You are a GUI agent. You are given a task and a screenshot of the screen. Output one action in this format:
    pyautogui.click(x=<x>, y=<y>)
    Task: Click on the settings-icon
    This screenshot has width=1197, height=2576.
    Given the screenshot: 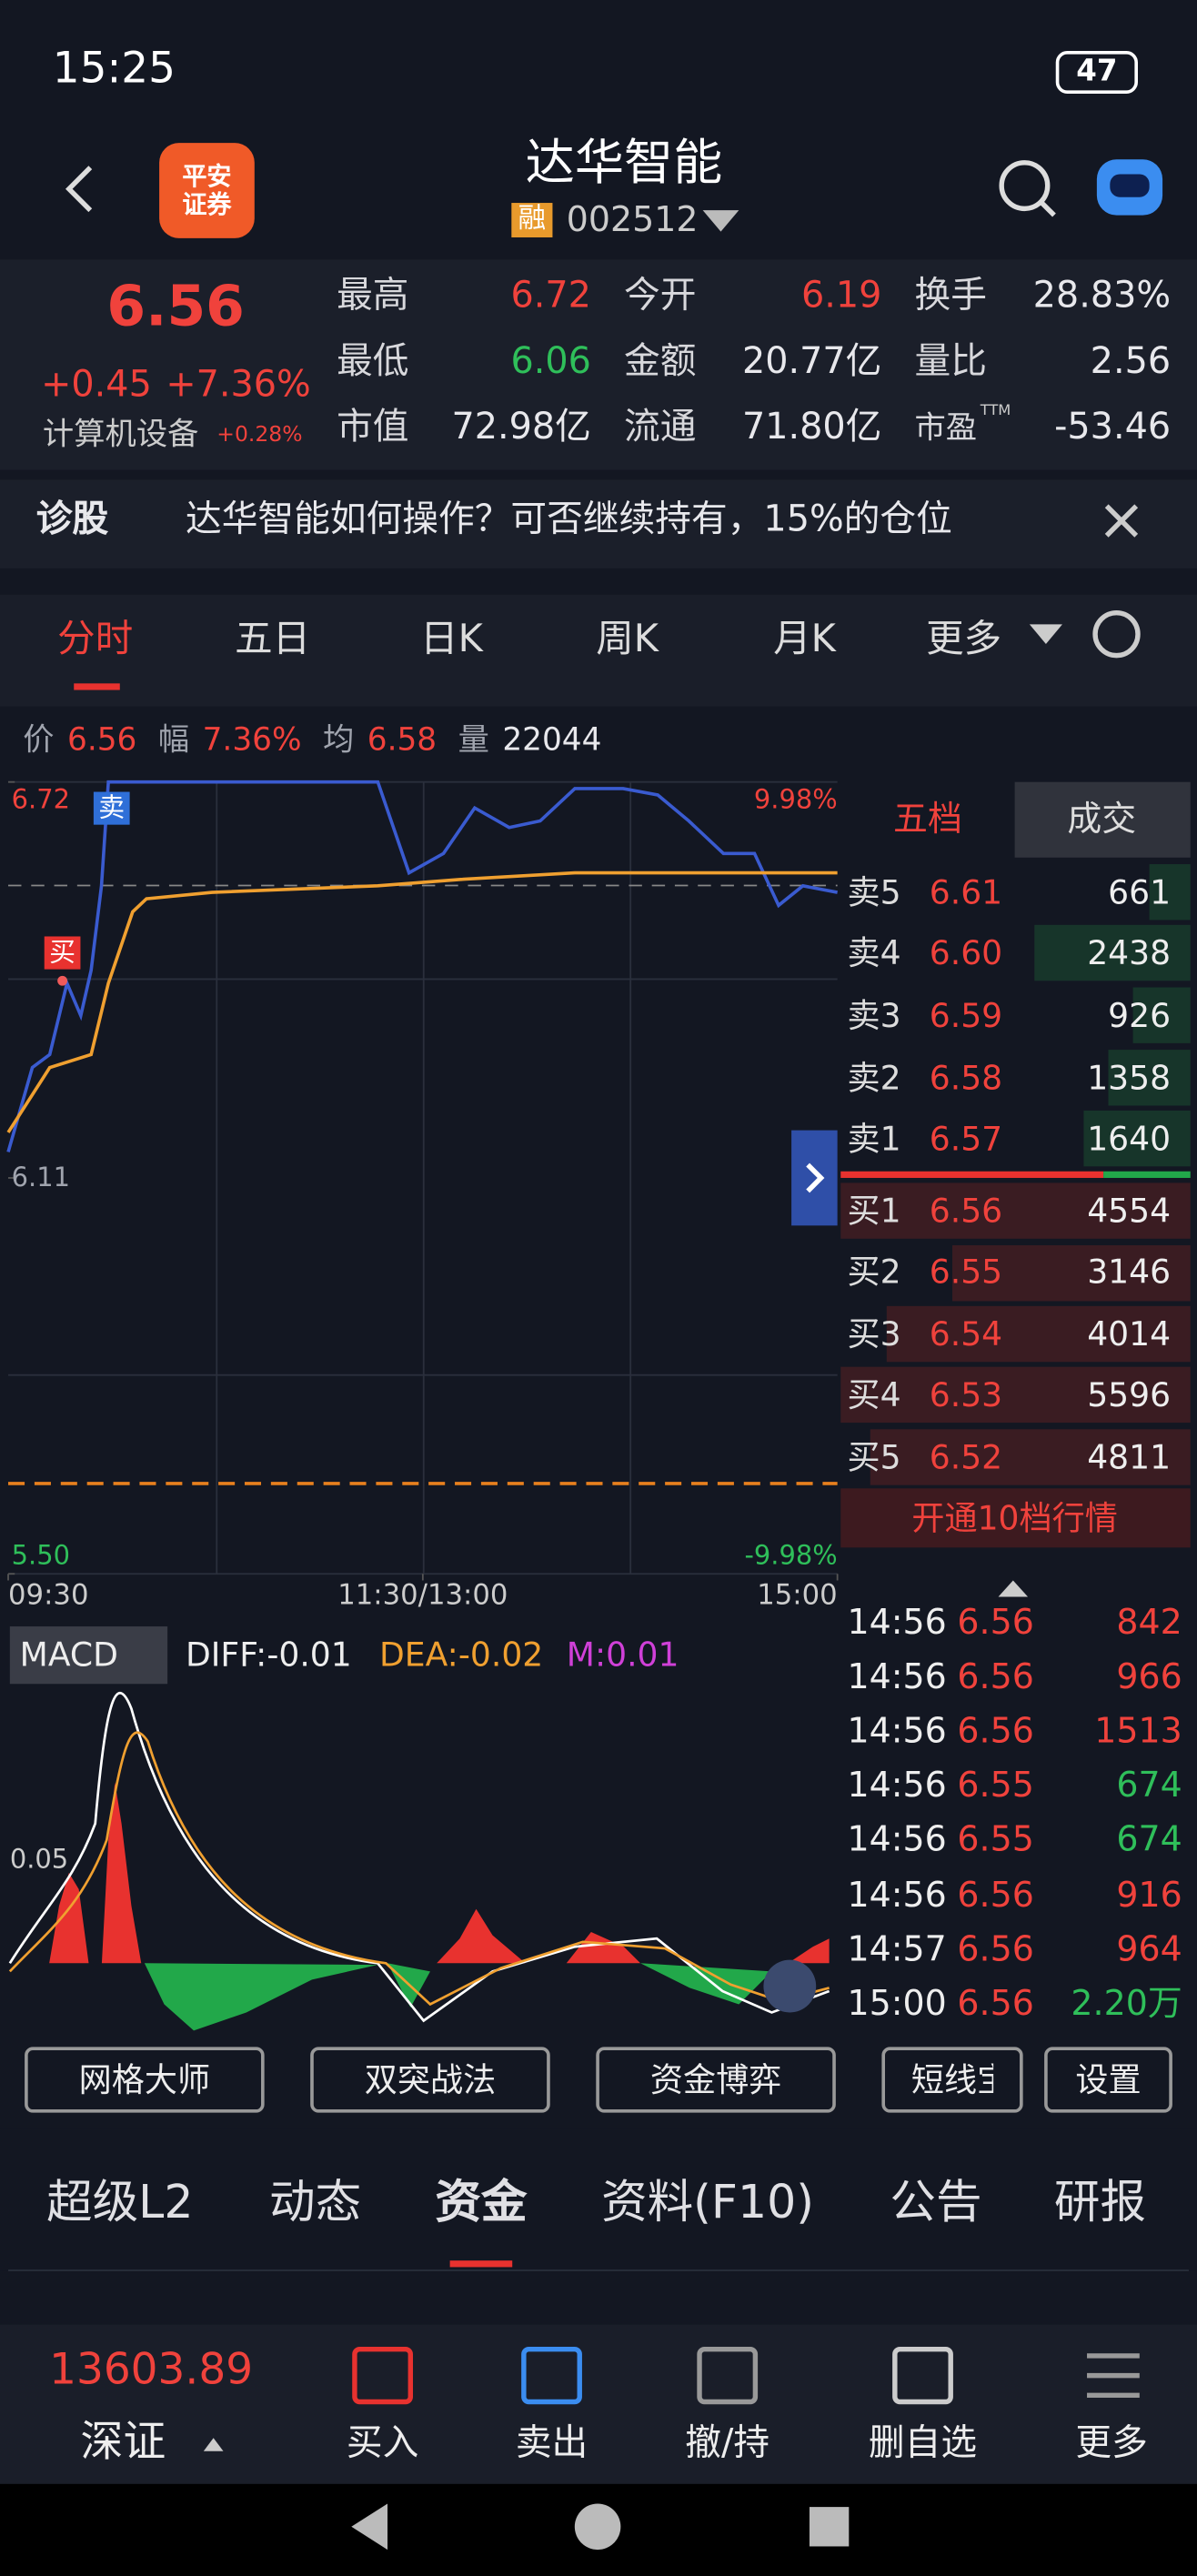 What is the action you would take?
    pyautogui.click(x=1116, y=634)
    